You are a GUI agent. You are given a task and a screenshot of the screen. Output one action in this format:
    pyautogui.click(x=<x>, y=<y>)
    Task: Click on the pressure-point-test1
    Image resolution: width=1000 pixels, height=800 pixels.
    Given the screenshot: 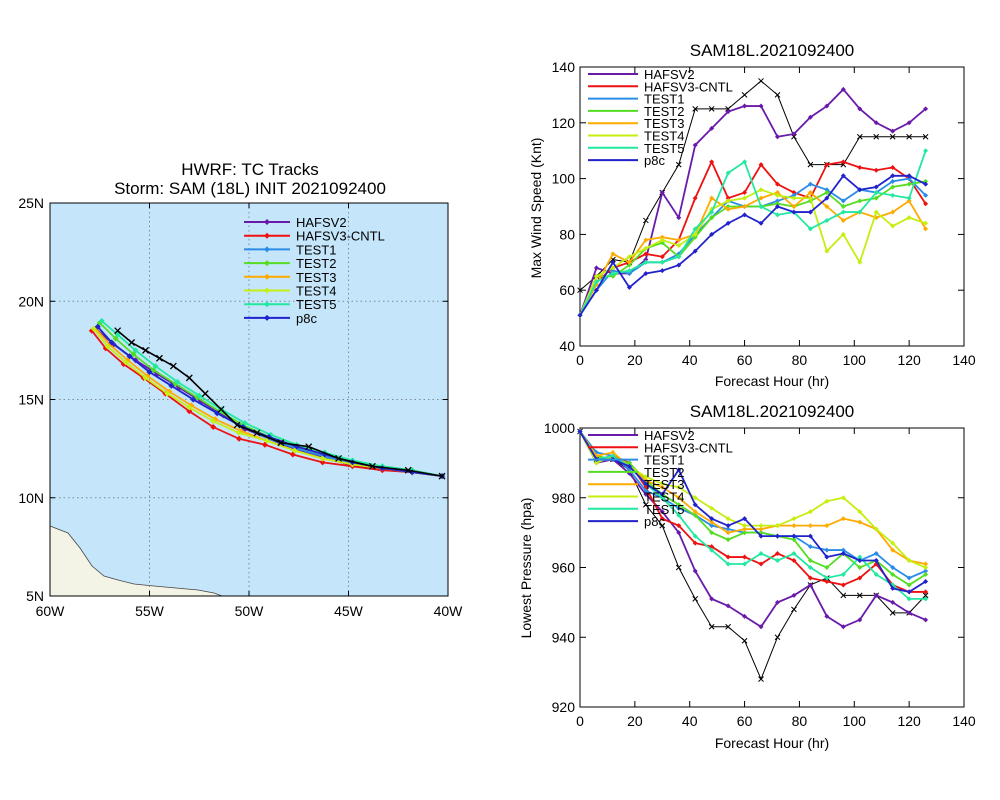 What is the action you would take?
    pyautogui.click(x=909, y=578)
    